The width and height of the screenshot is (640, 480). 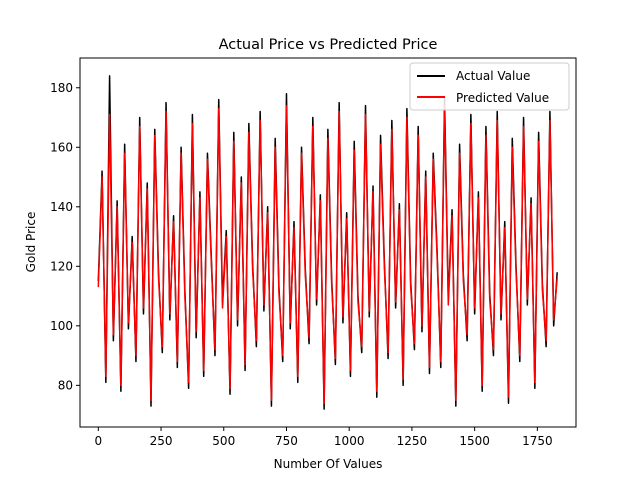 What do you see at coordinates (474, 441) in the screenshot?
I see `x-tick-label: 1500` at bounding box center [474, 441].